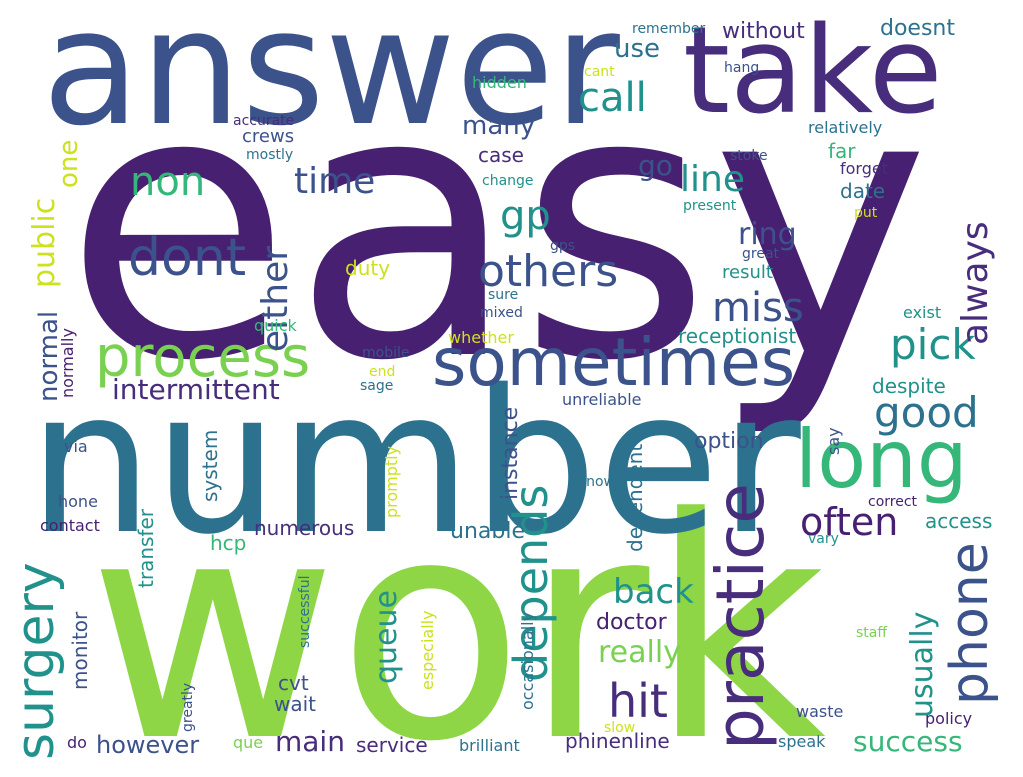 Image resolution: width=1023 pixels, height=777 pixels. Describe the element at coordinates (70, 525) in the screenshot. I see `word-contact: contact` at that location.